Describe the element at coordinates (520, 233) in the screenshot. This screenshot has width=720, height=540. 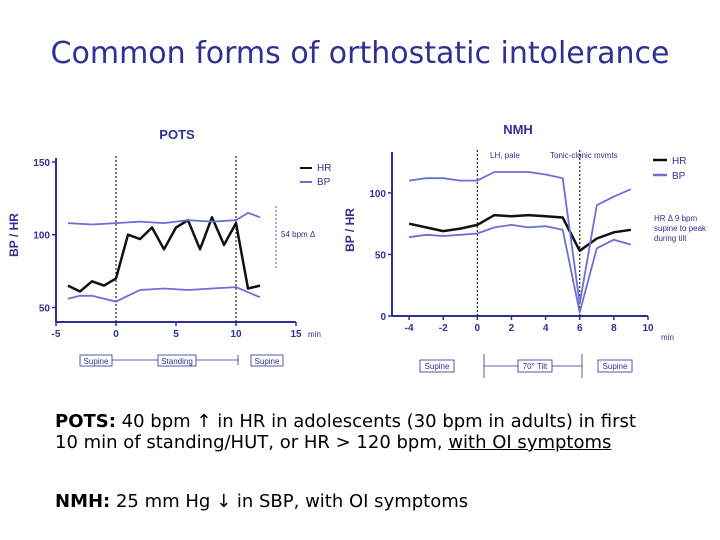
I see `nmh-series-hr` at that location.